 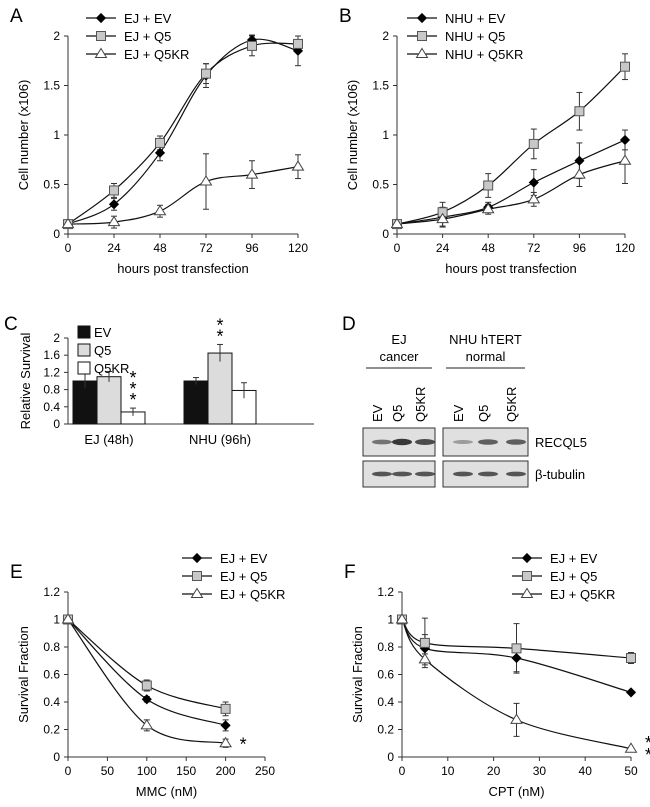 I want to click on panel-f-series-line-ej-ev, so click(x=516, y=656).